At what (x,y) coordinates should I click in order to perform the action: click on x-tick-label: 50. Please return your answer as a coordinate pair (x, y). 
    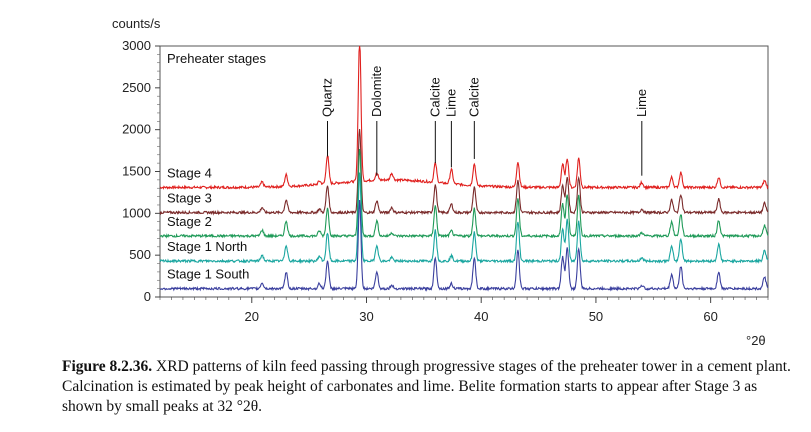
    Looking at the image, I should click on (596, 316).